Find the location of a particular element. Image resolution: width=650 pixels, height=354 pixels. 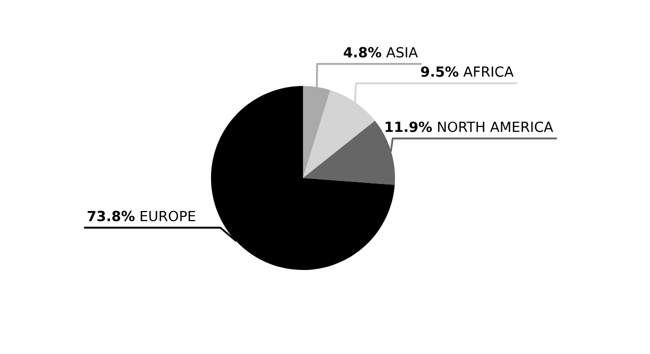

data-label: 9.5% is located at coordinates (439, 71).